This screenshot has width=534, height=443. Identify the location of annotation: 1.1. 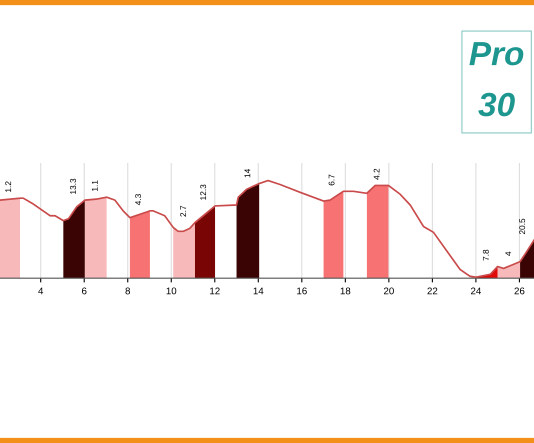
(95, 185).